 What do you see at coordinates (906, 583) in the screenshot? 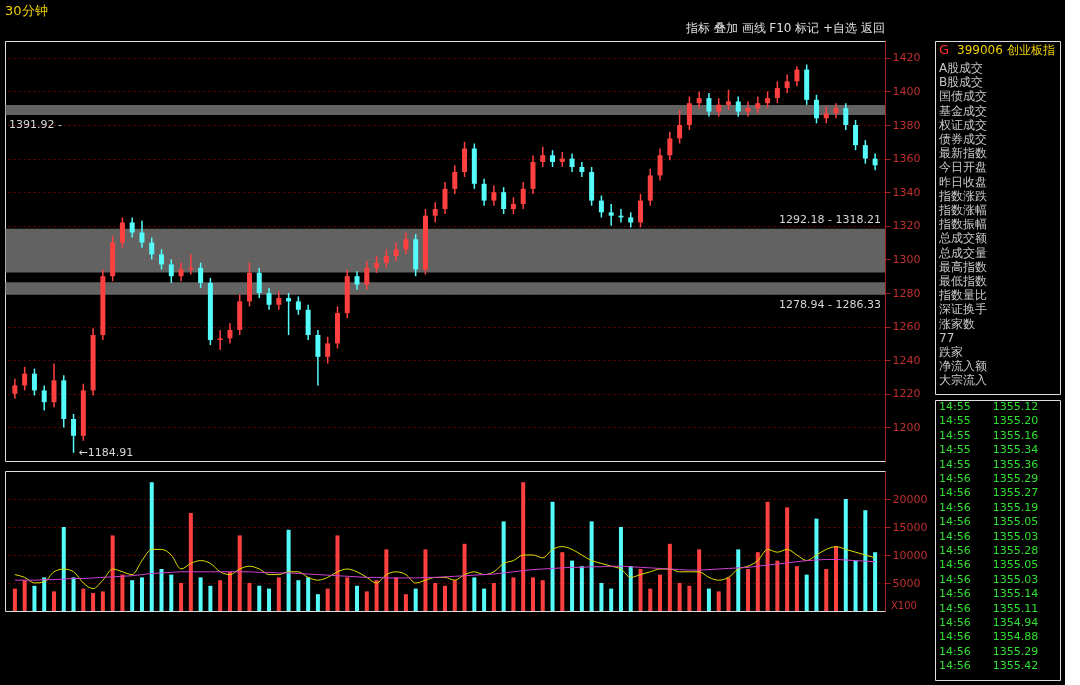
I see `y-tick-label: 5000` at bounding box center [906, 583].